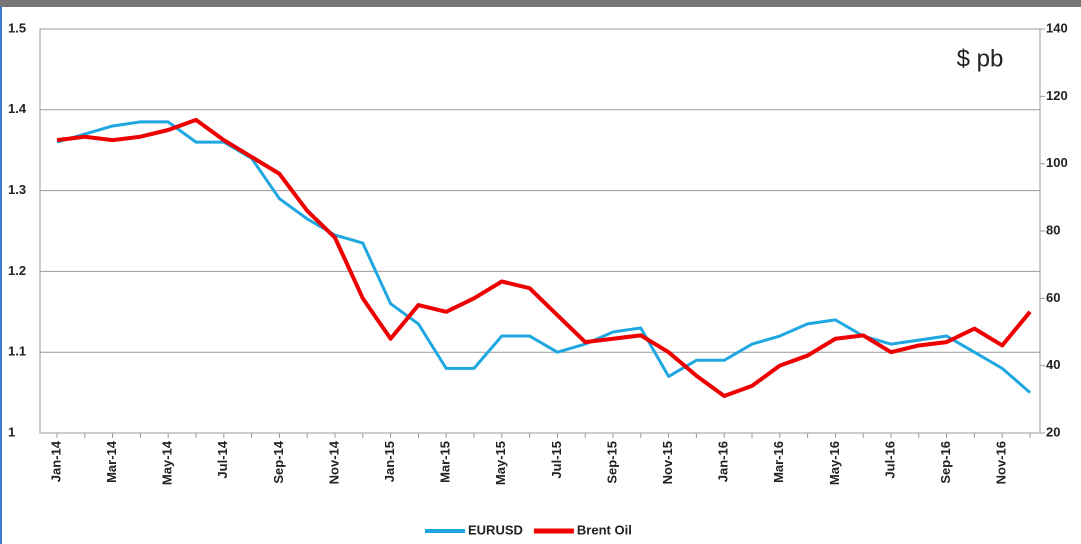  I want to click on y2-tick-label: 100, so click(1057, 162).